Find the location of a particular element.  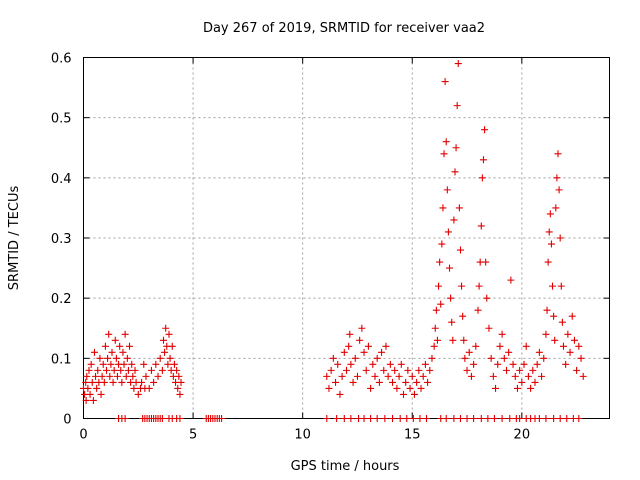

y-tick-label: 0.1 is located at coordinates (61, 359).